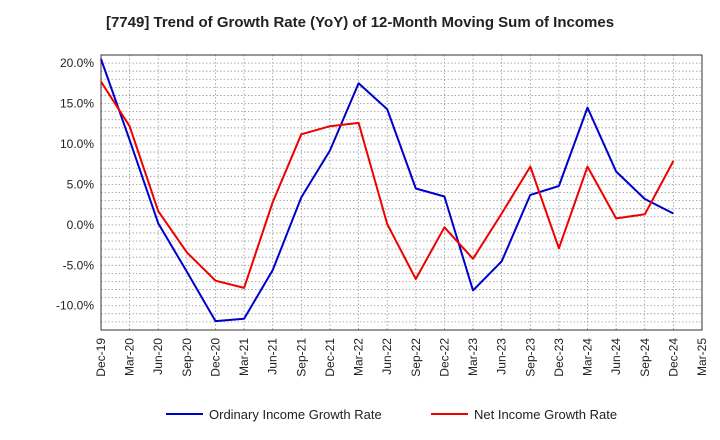 The height and width of the screenshot is (440, 720). I want to click on x-tick-label: Mar-24, so click(588, 357).